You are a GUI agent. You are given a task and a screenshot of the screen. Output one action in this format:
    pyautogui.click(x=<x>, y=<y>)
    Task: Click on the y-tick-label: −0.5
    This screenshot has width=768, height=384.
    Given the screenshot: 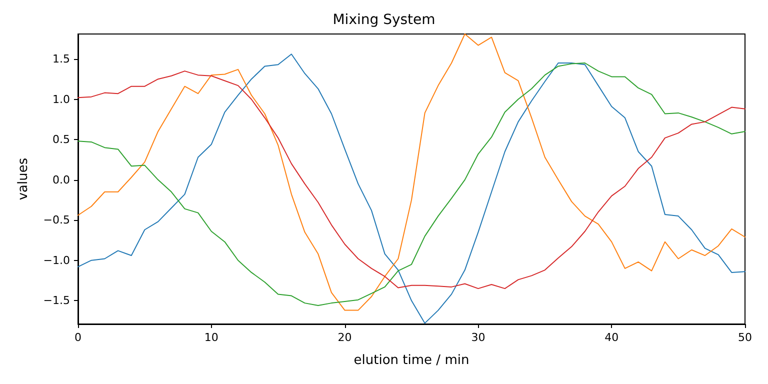 What is the action you would take?
    pyautogui.click(x=56, y=220)
    